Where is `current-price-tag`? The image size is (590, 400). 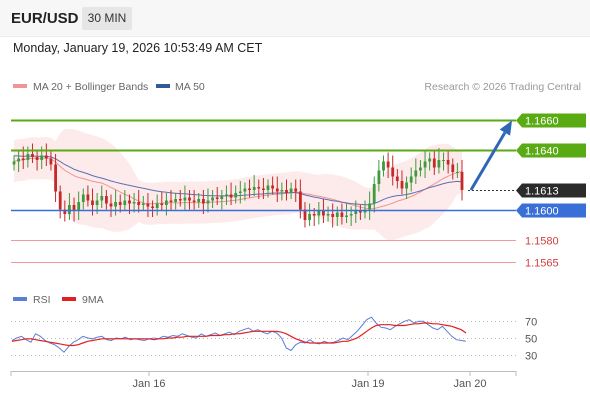
current-price-tag is located at coordinates (551, 190).